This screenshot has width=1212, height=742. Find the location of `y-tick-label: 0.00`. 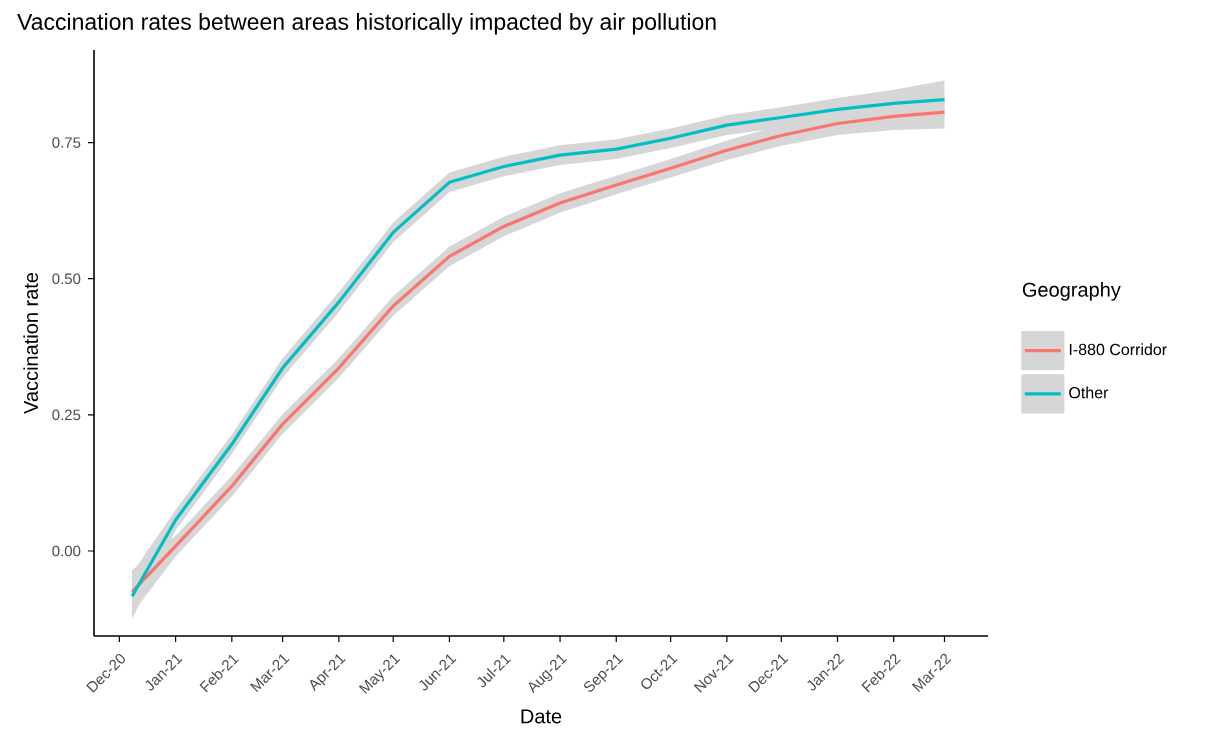

y-tick-label: 0.00 is located at coordinates (66, 551).